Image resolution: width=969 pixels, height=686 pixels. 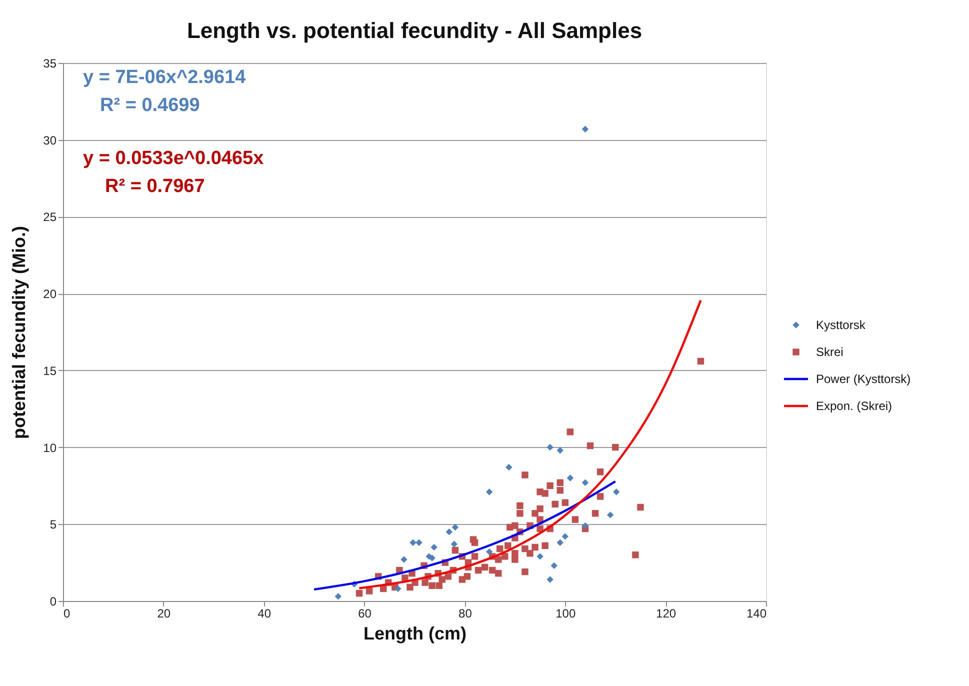 I want to click on legend-label: Expon. (Skrei), so click(x=854, y=406).